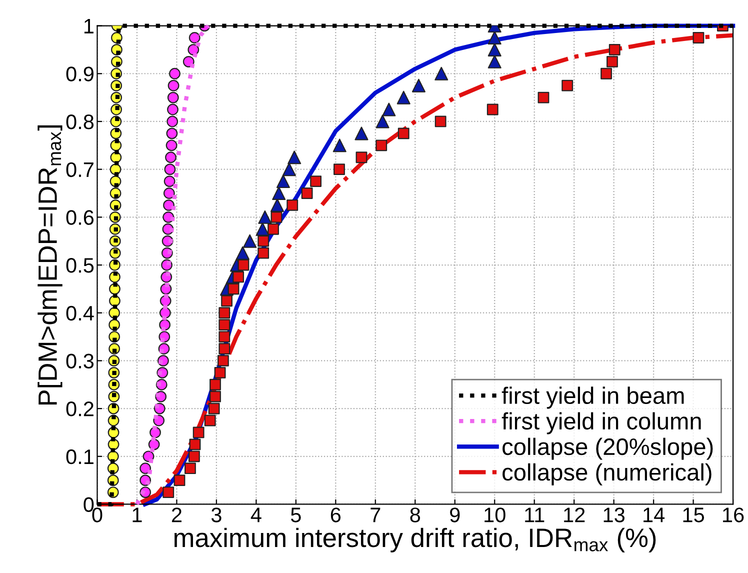  Describe the element at coordinates (256, 515) in the screenshot. I see `x-tick-label: 4` at that location.